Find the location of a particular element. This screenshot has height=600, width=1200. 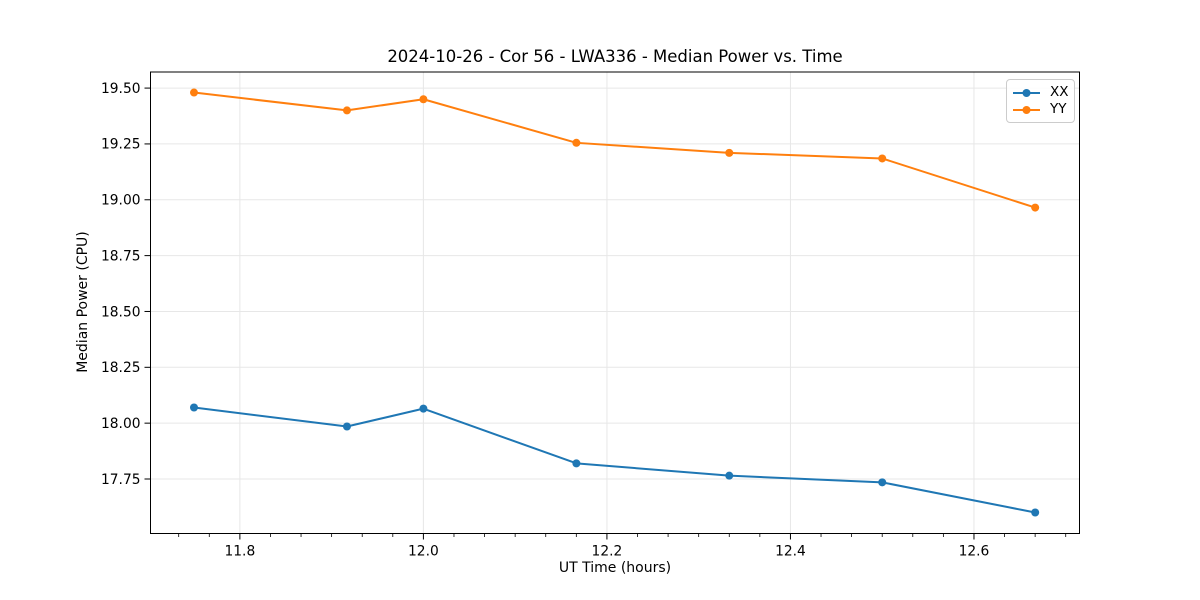

y-tick-label: 19.50 is located at coordinates (121, 89).